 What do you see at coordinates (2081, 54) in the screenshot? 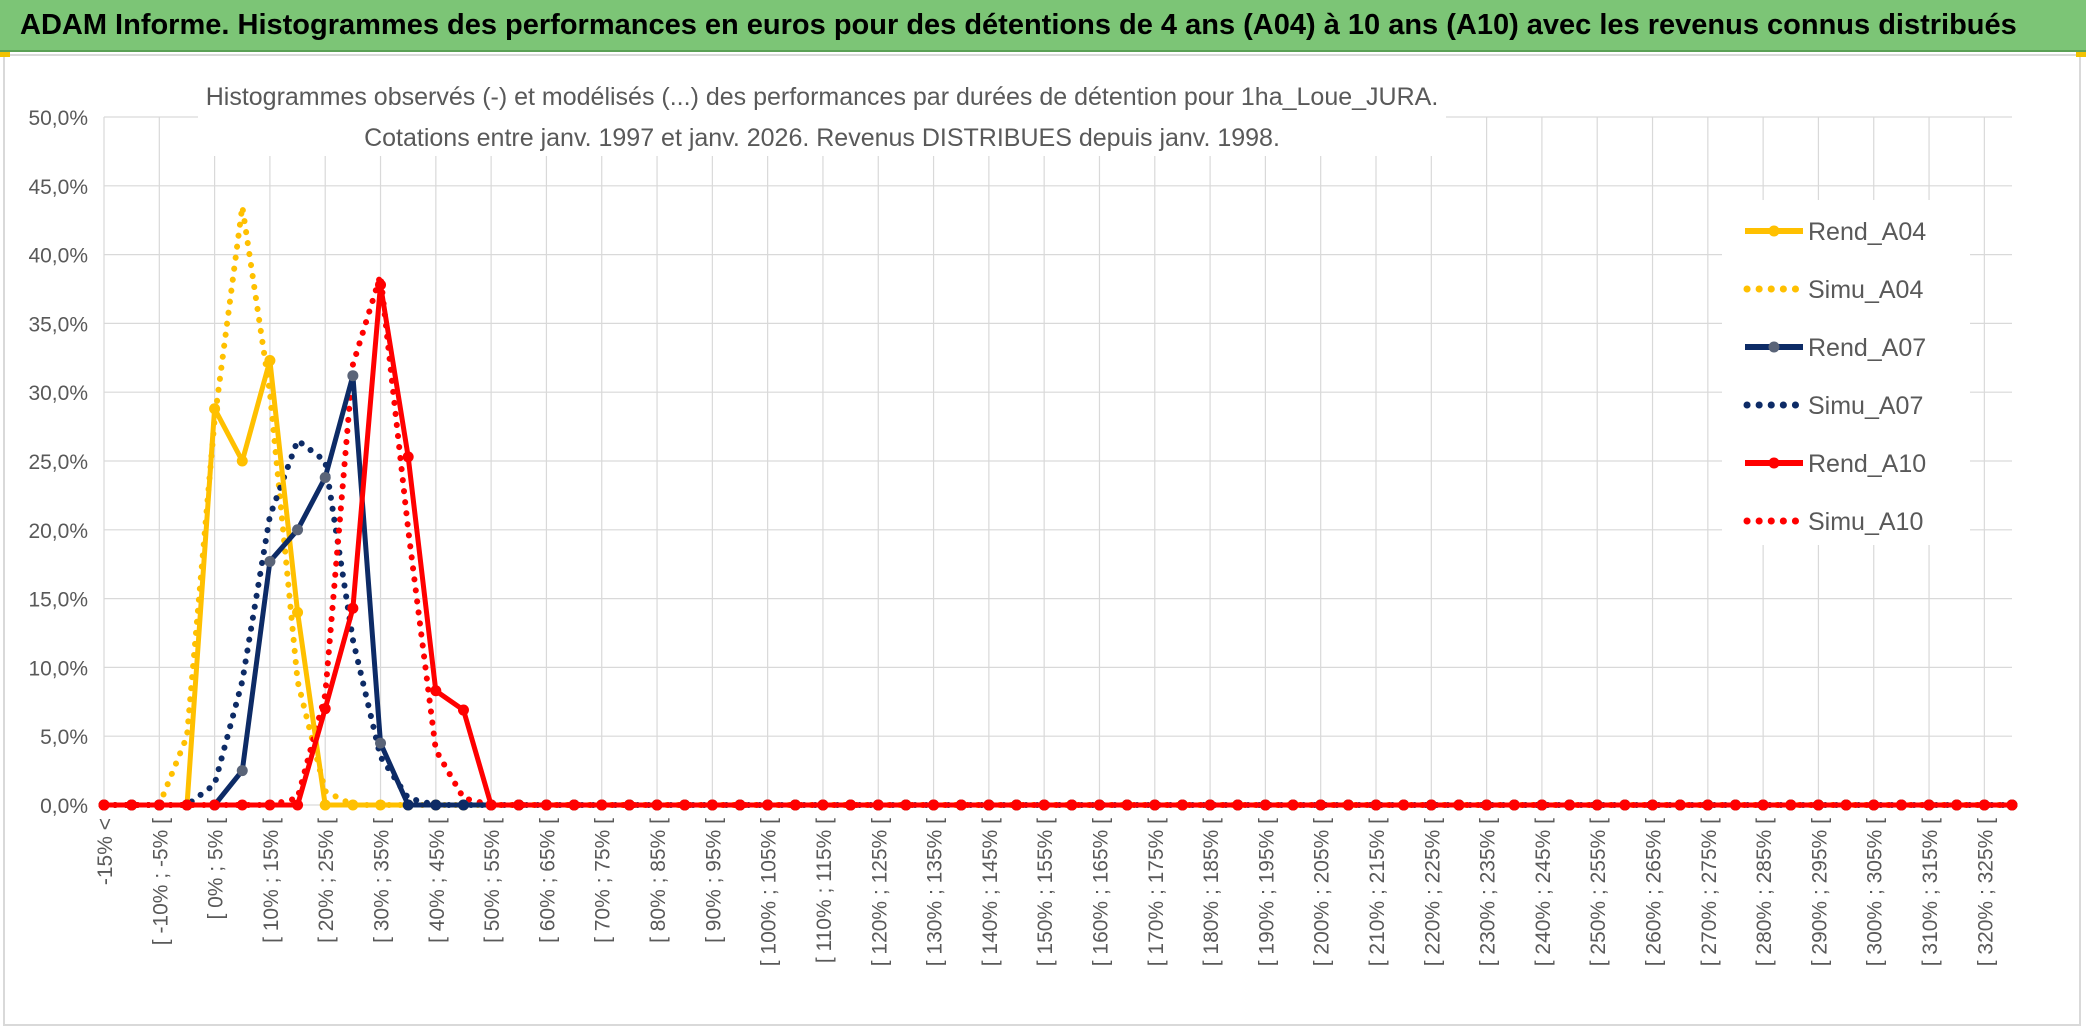
I see `corner-mark-right` at bounding box center [2081, 54].